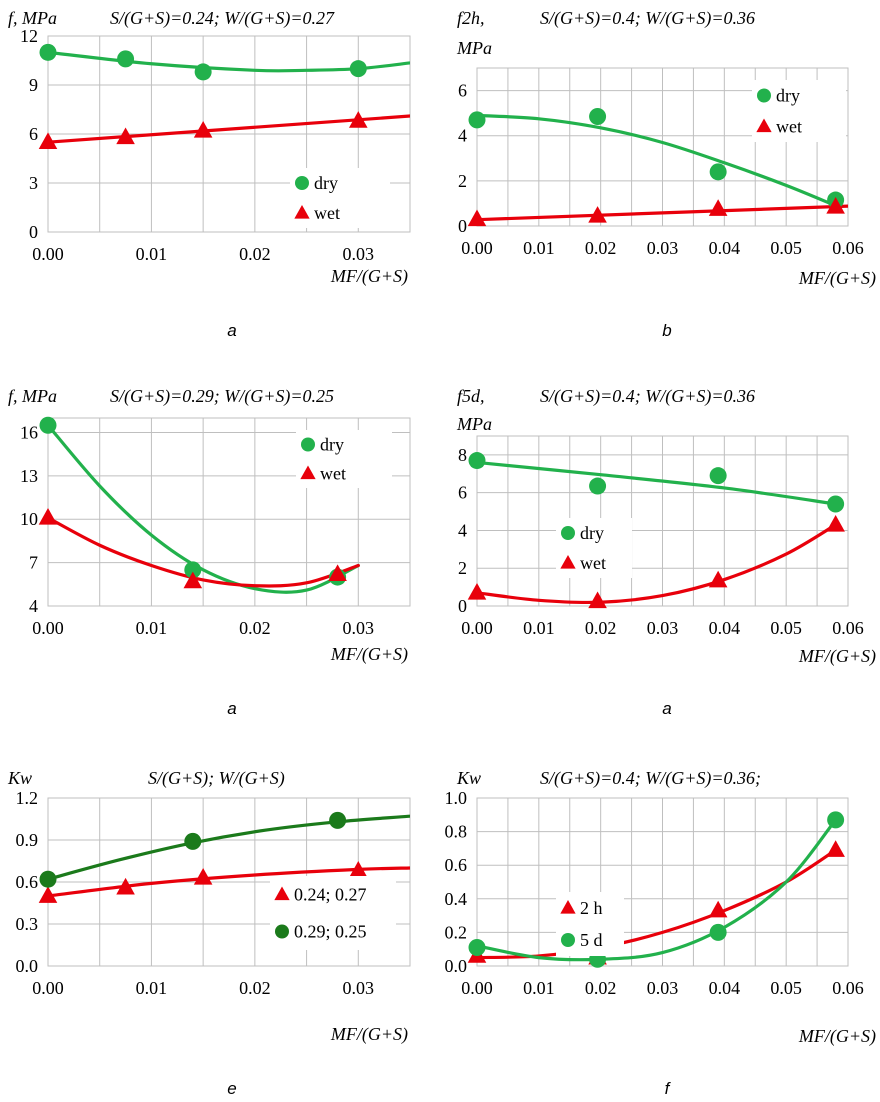  What do you see at coordinates (462, 91) in the screenshot?
I see `y-tick-label: 6` at bounding box center [462, 91].